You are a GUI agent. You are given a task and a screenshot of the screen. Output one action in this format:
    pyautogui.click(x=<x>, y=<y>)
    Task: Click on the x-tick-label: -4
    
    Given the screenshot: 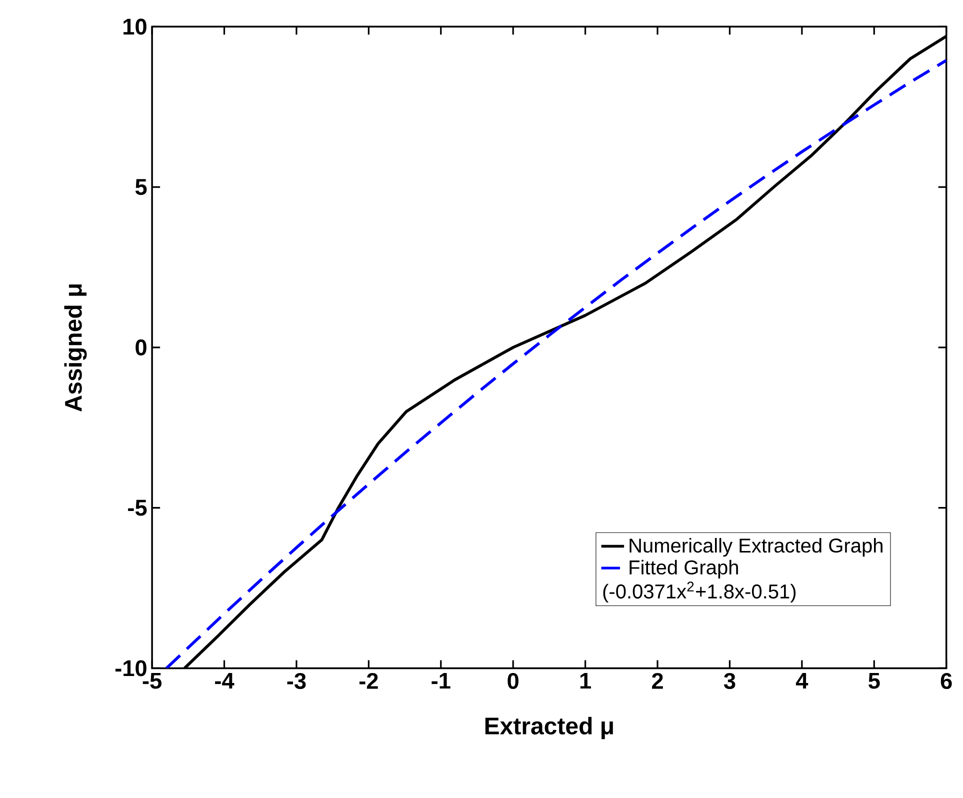 What is the action you would take?
    pyautogui.click(x=224, y=681)
    